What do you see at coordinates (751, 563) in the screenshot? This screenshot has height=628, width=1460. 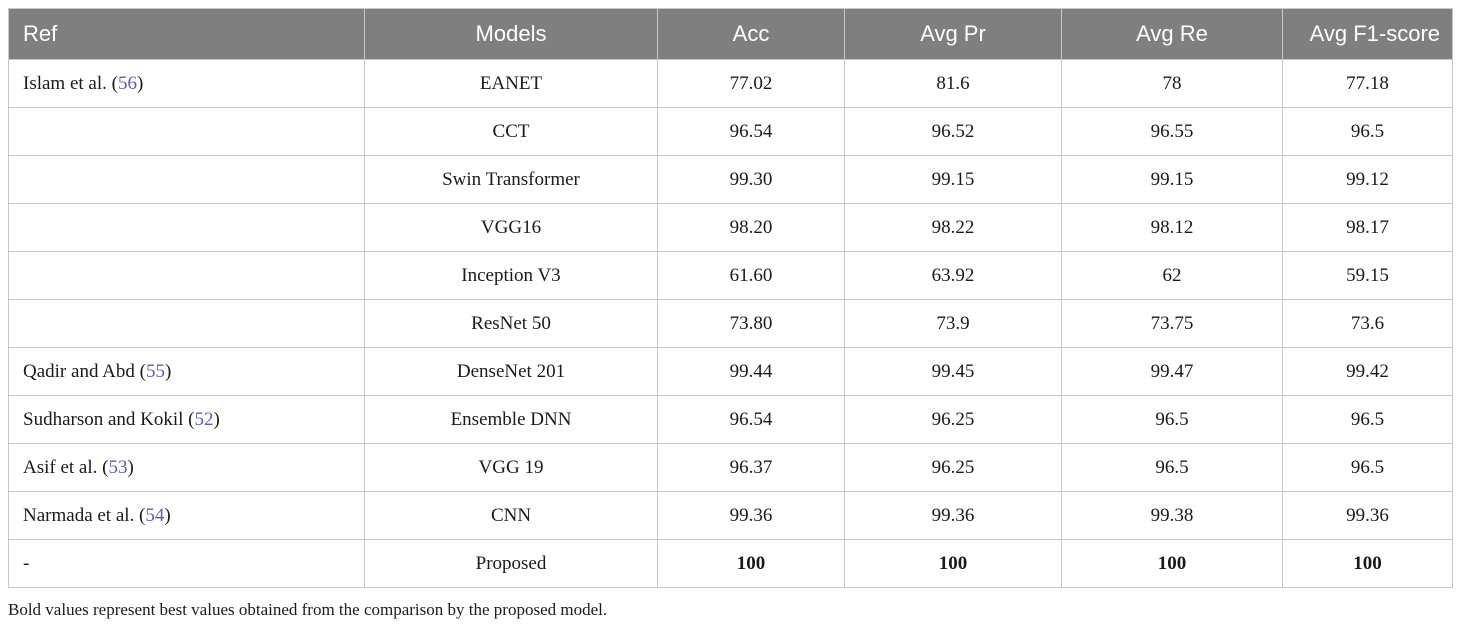 I see `cell-acc: 100` at bounding box center [751, 563].